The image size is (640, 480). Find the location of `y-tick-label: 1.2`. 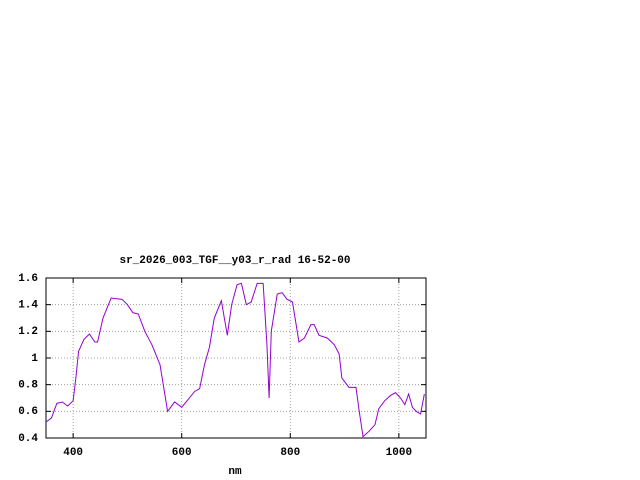

y-tick-label: 1.2 is located at coordinates (28, 332).